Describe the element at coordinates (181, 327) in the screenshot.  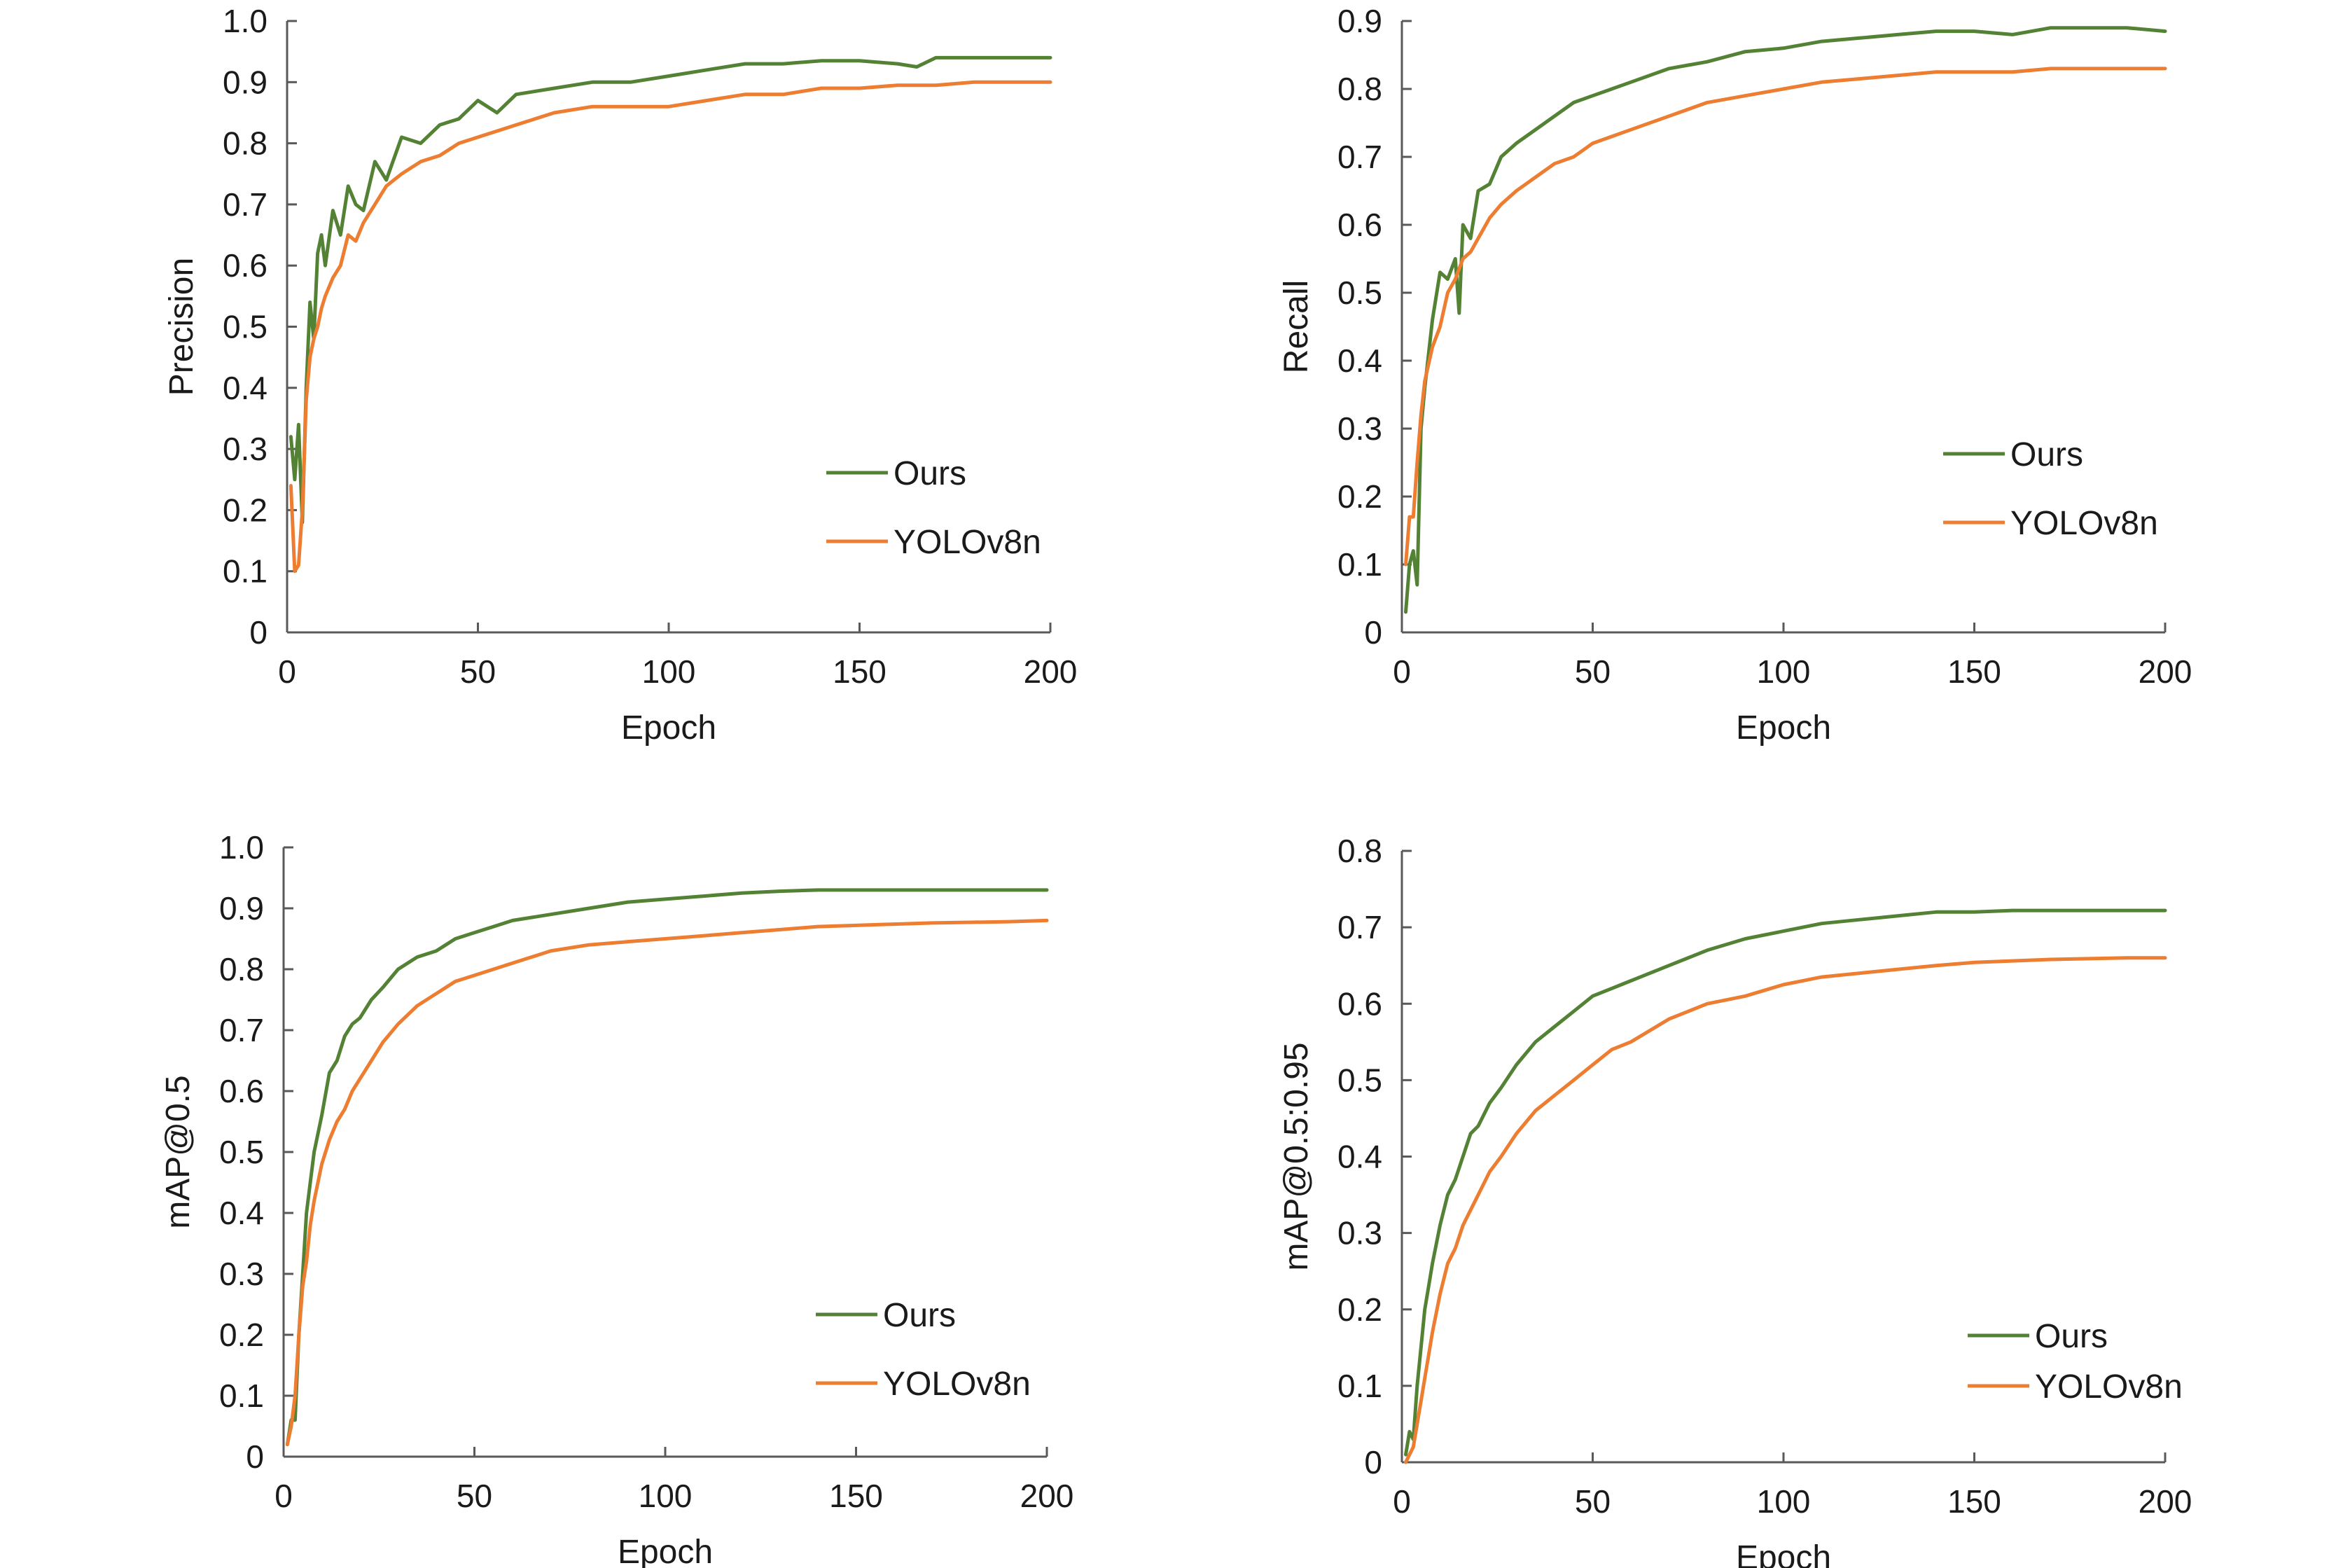
I see `y-axis-label: Precision` at that location.